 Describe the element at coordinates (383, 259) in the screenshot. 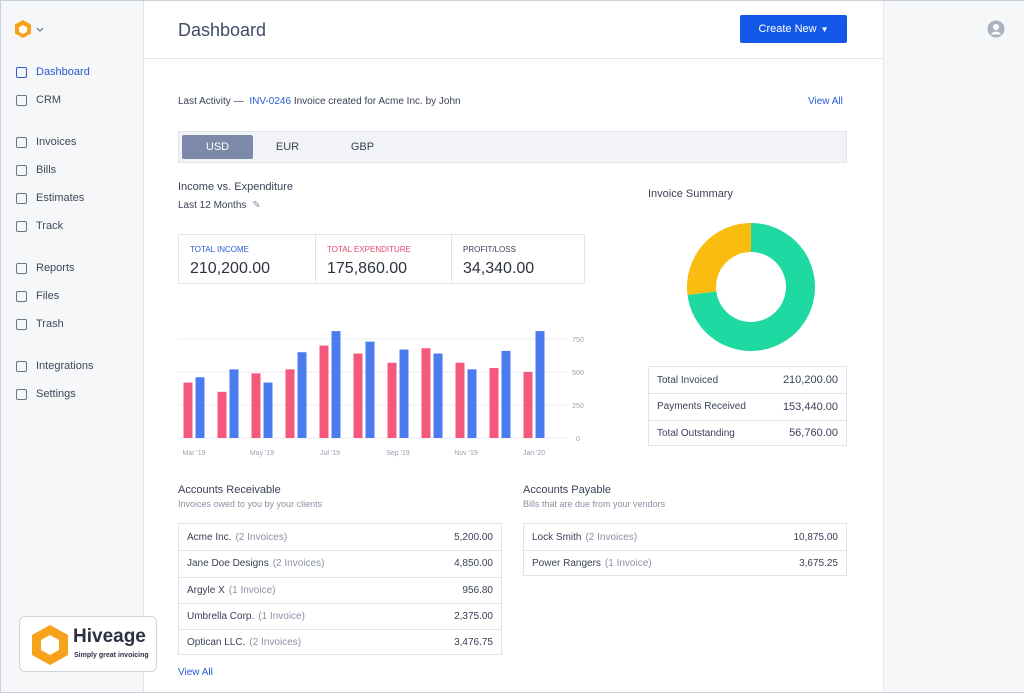

I see `stat-cell: TOTAL EXPENDITURE 175,860.00` at that location.